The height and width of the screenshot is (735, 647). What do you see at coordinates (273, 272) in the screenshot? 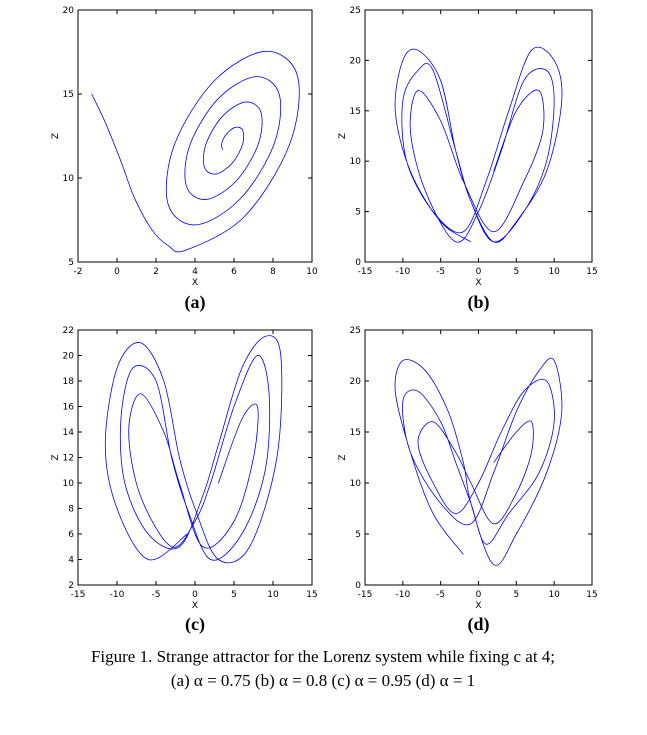
I see `x-tick-label: 8` at bounding box center [273, 272].